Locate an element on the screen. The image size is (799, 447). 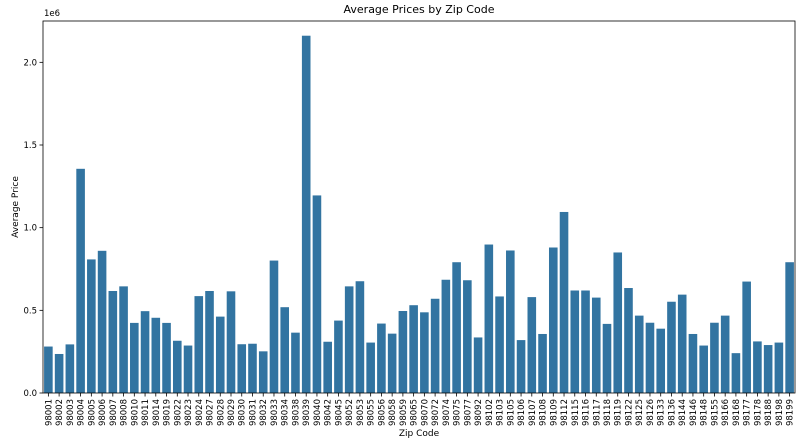
x-tick-label: 98126 is located at coordinates (651, 412).